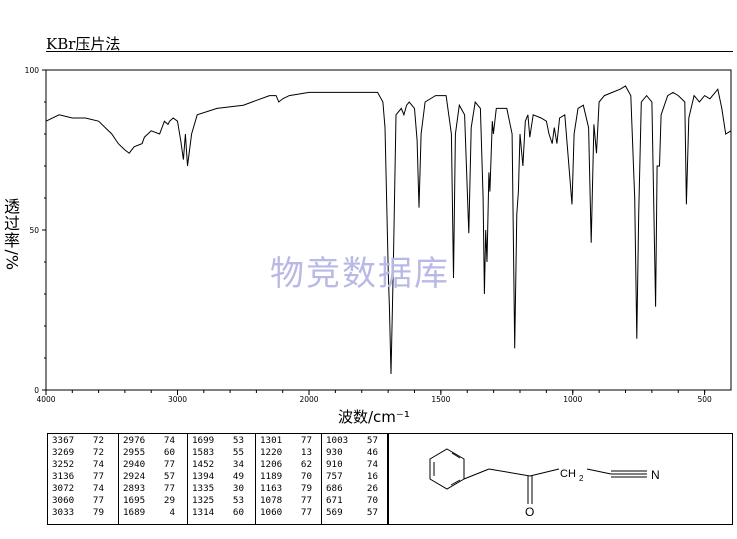  What do you see at coordinates (308, 399) in the screenshot?
I see `x-tick-label: 2000` at bounding box center [308, 399].